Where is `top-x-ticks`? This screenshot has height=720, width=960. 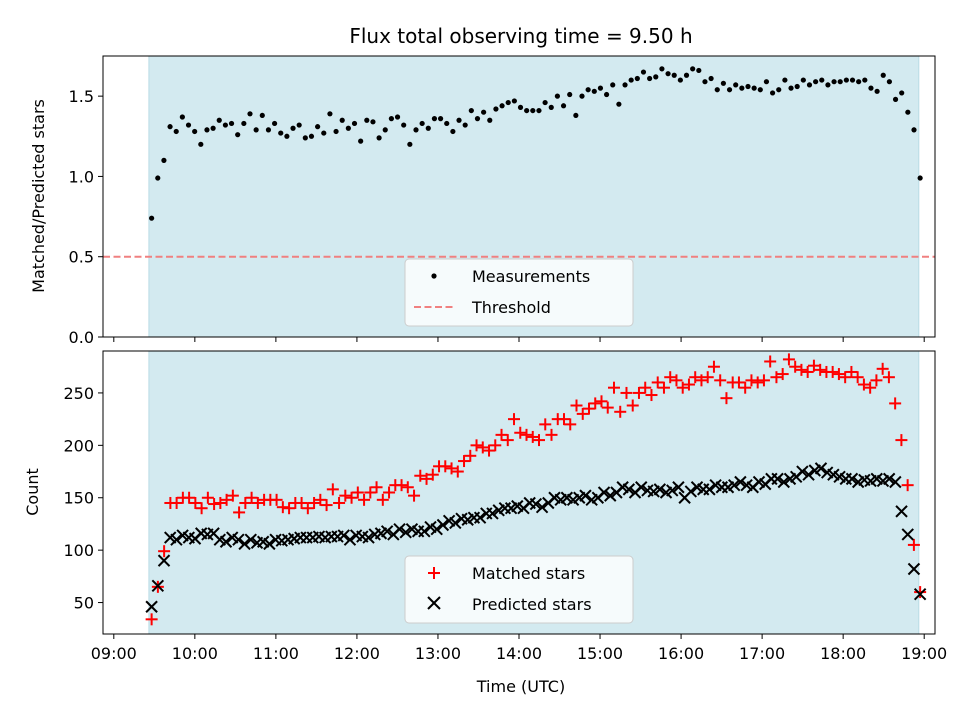
top-x-ticks is located at coordinates (519, 339).